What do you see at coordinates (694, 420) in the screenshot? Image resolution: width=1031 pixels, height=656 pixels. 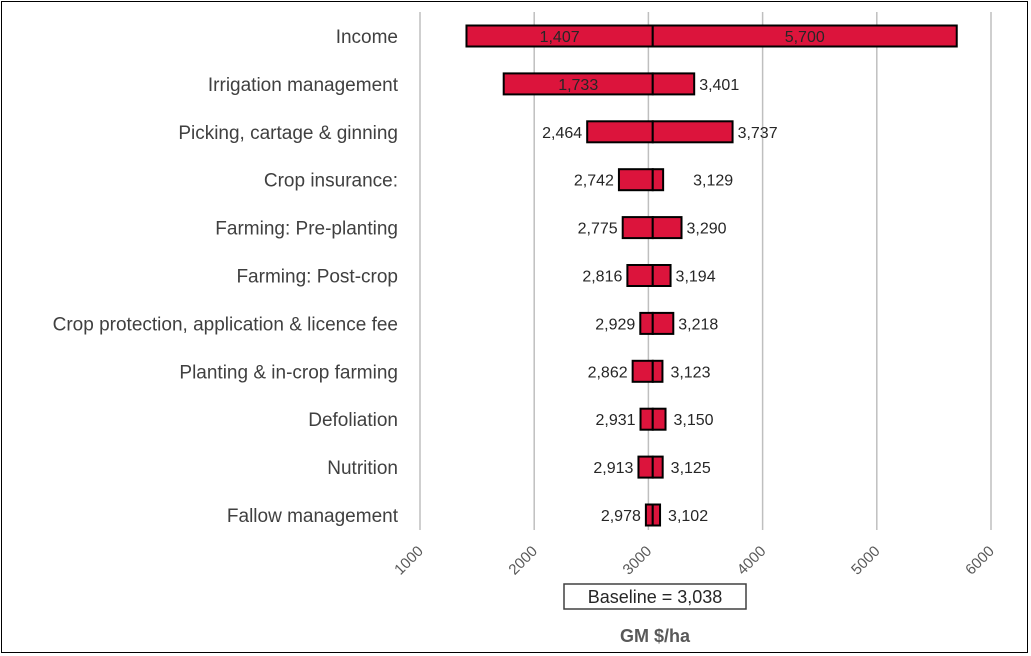 I see `data-label-high: 3,150` at bounding box center [694, 420].